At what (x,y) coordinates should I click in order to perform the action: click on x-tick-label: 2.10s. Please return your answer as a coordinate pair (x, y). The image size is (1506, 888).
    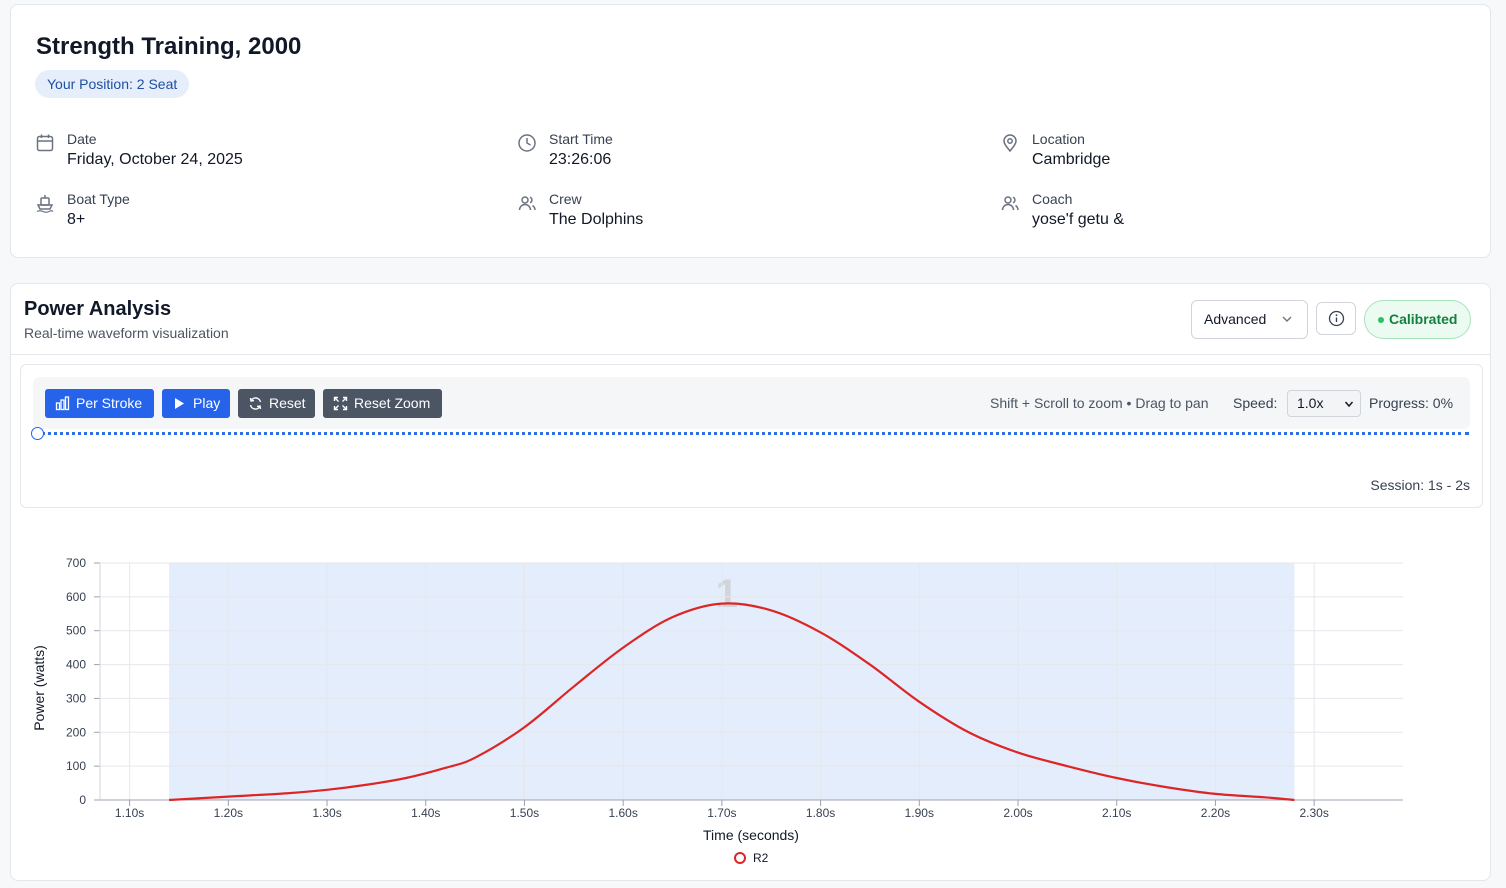
    Looking at the image, I should click on (1116, 813).